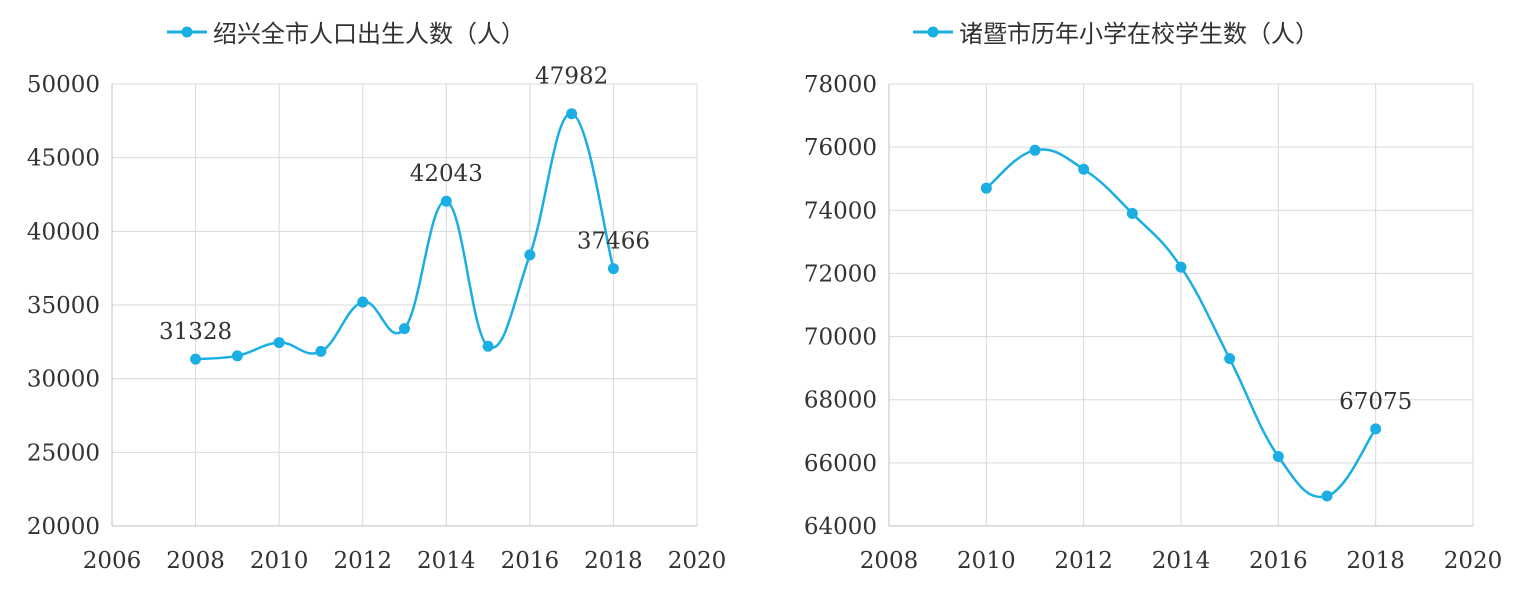  What do you see at coordinates (63, 159) in the screenshot?
I see `y-tick-label: 45000` at bounding box center [63, 159].